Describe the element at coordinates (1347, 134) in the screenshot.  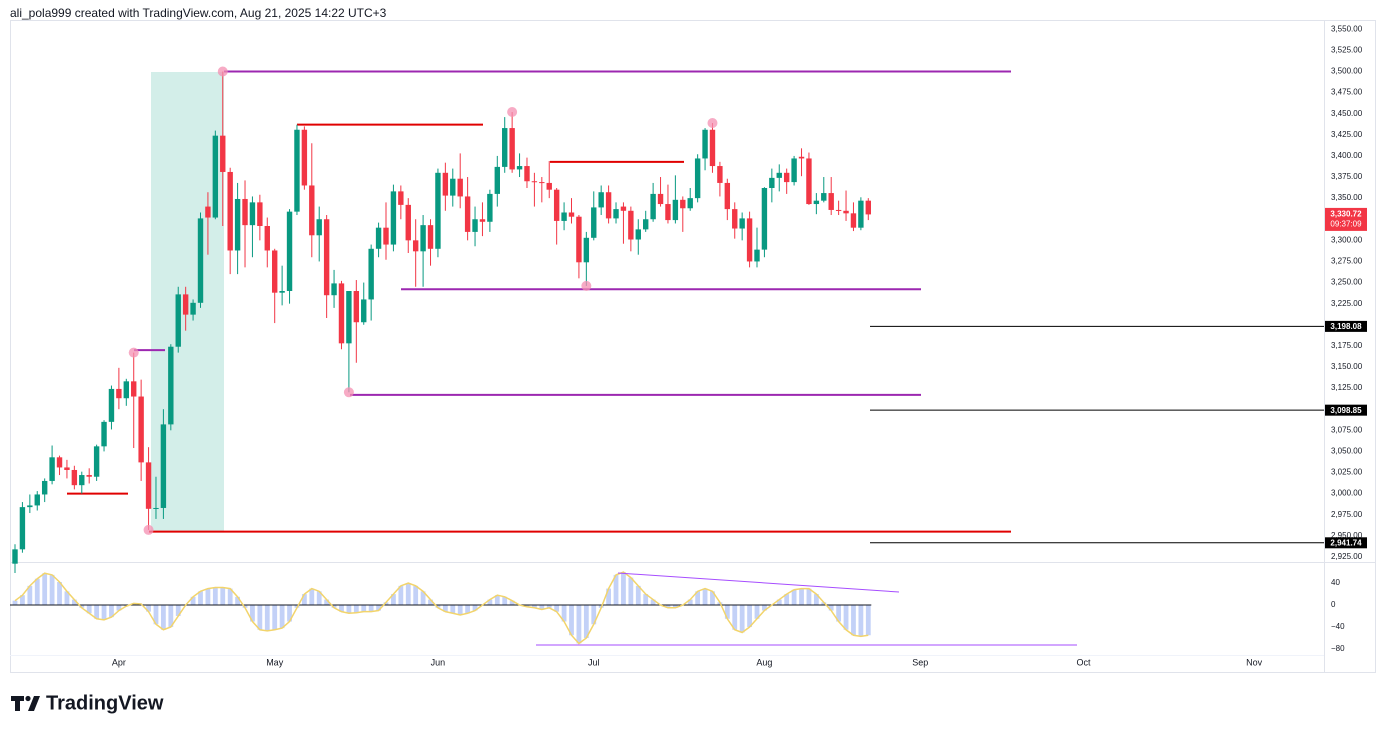
I see `y-tick-label: 3,425.00` at that location.